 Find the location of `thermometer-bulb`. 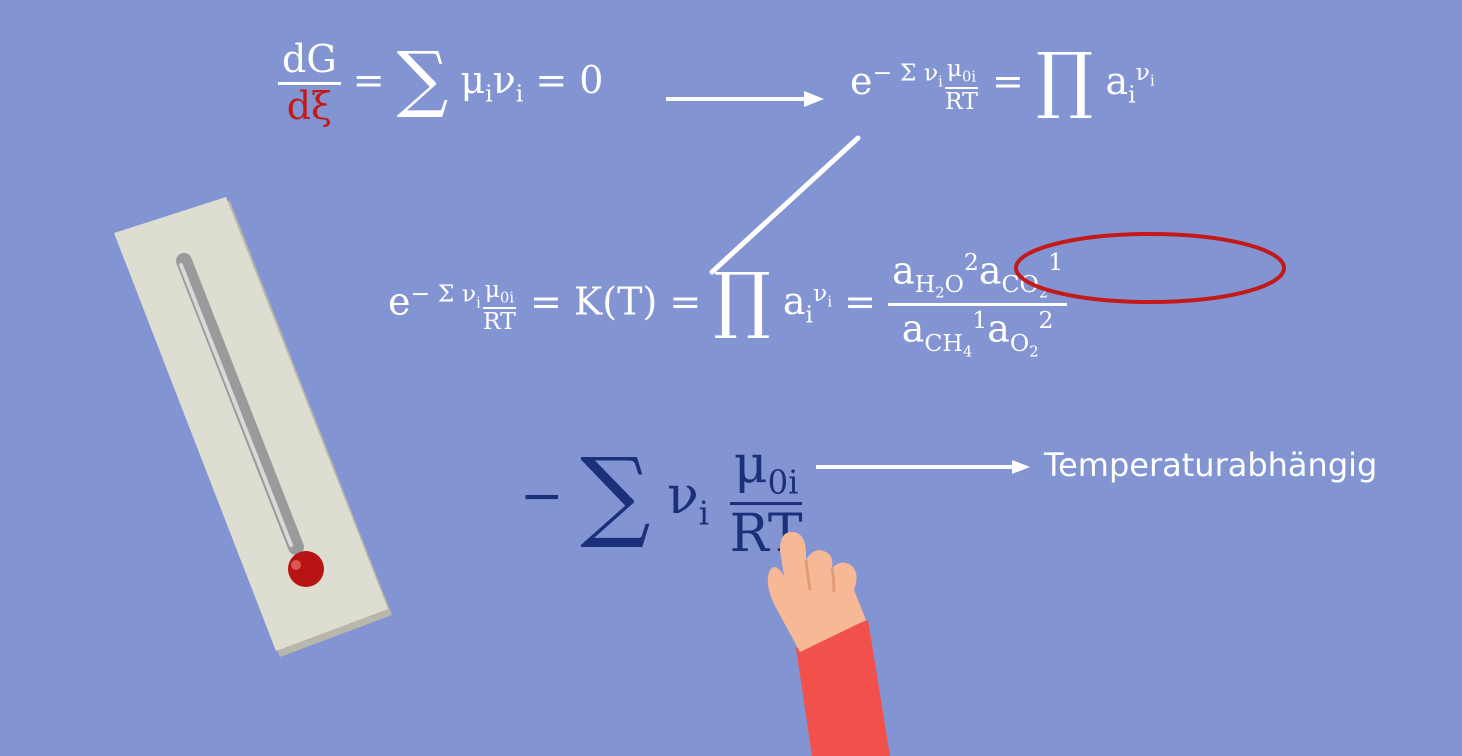

thermometer-bulb is located at coordinates (306, 569).